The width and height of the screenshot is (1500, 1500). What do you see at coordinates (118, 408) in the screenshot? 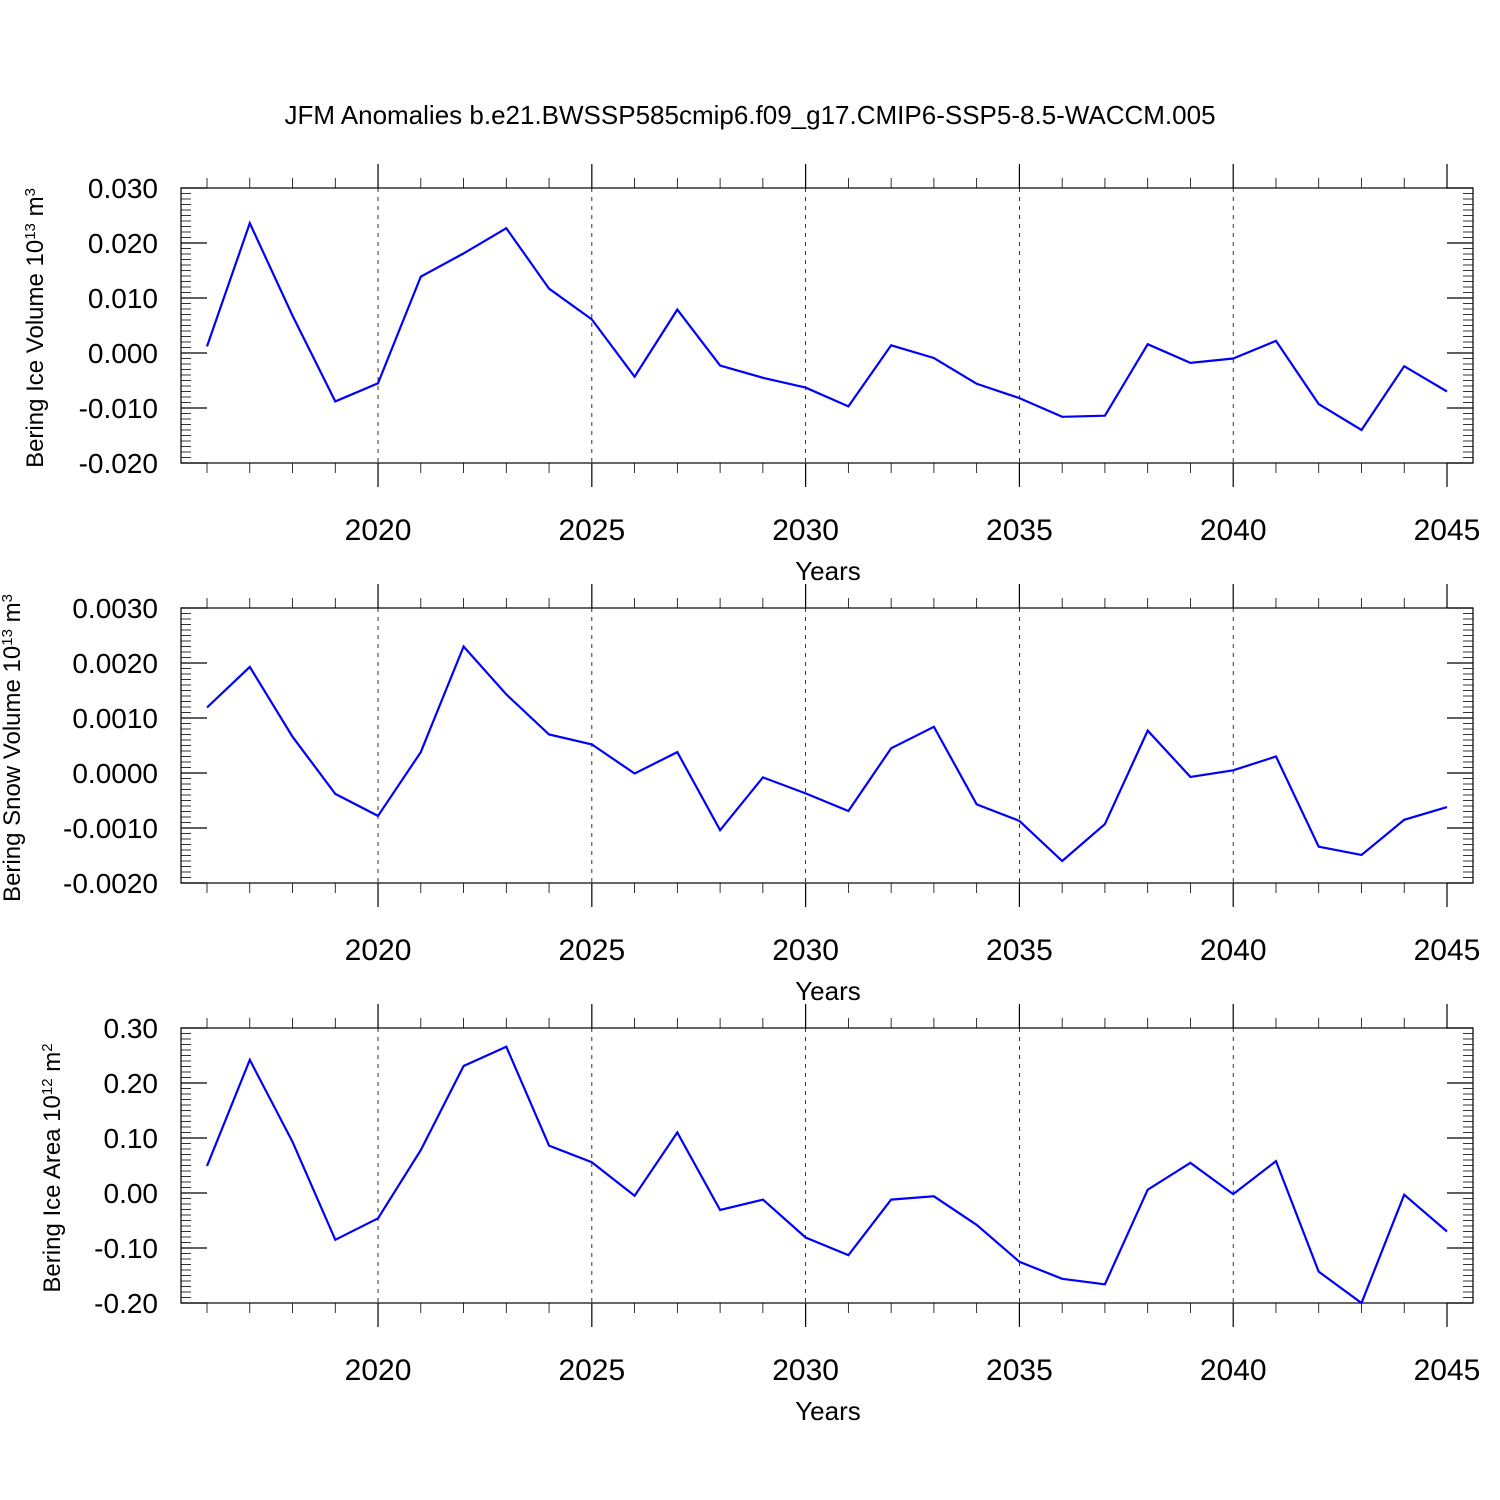
I see `y-tick-label: -0.010` at bounding box center [118, 408].